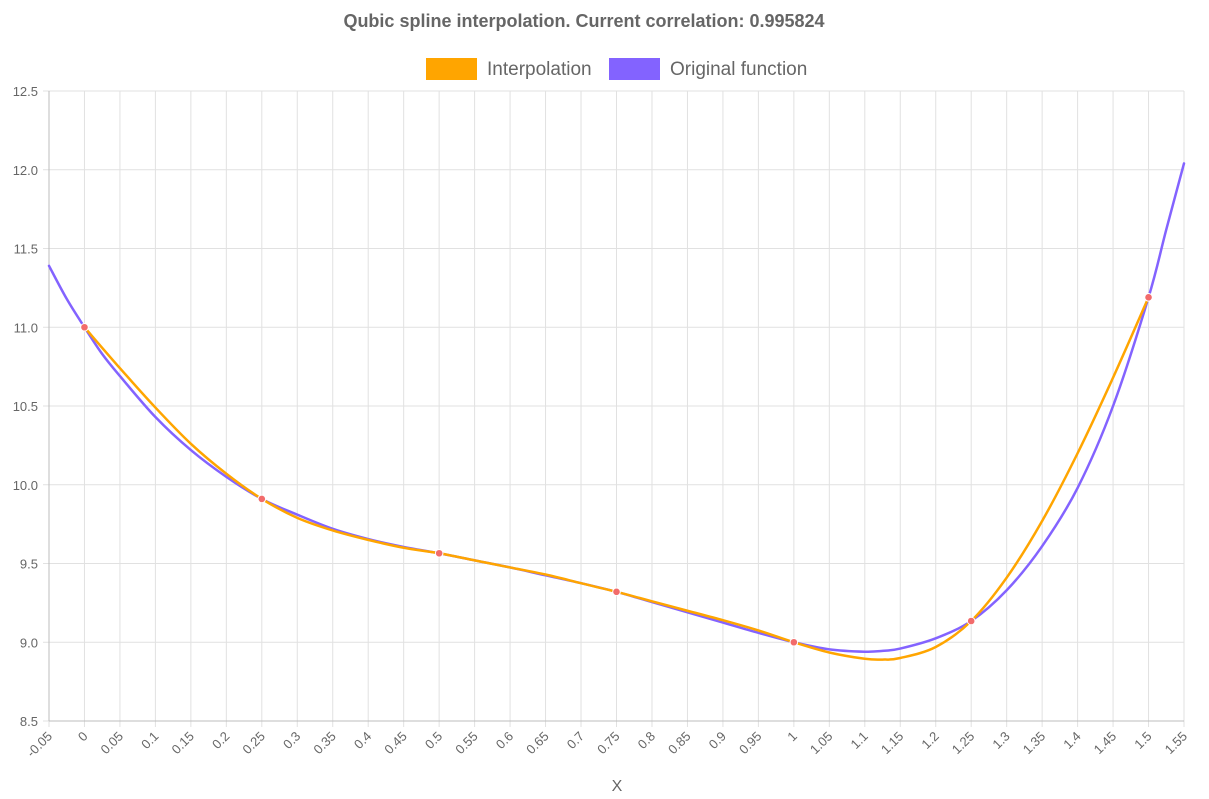 The image size is (1209, 799). Describe the element at coordinates (539, 69) in the screenshot. I see `legend-label-interpolation: Interpolation` at that location.